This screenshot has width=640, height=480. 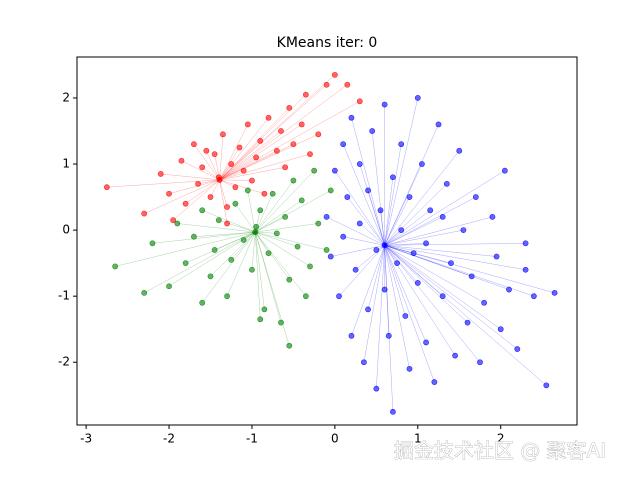 I want to click on x-tick-label: 1, so click(x=418, y=439).